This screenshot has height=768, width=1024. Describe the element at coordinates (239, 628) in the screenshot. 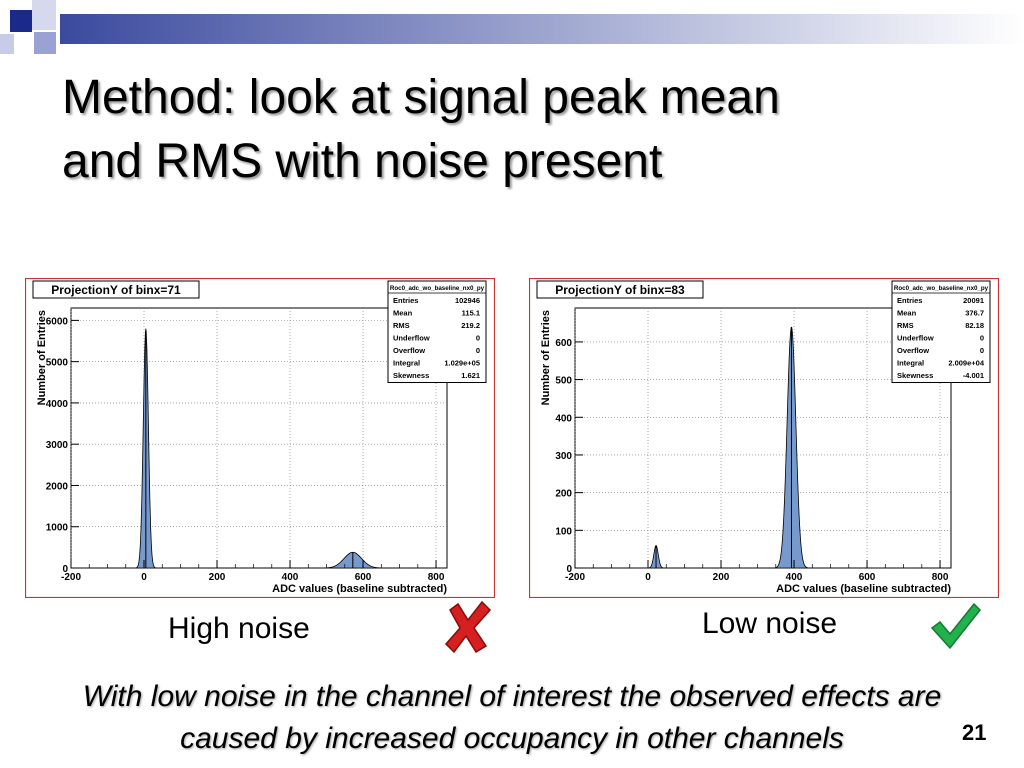

I see `caption-high-noise: High noise` at that location.